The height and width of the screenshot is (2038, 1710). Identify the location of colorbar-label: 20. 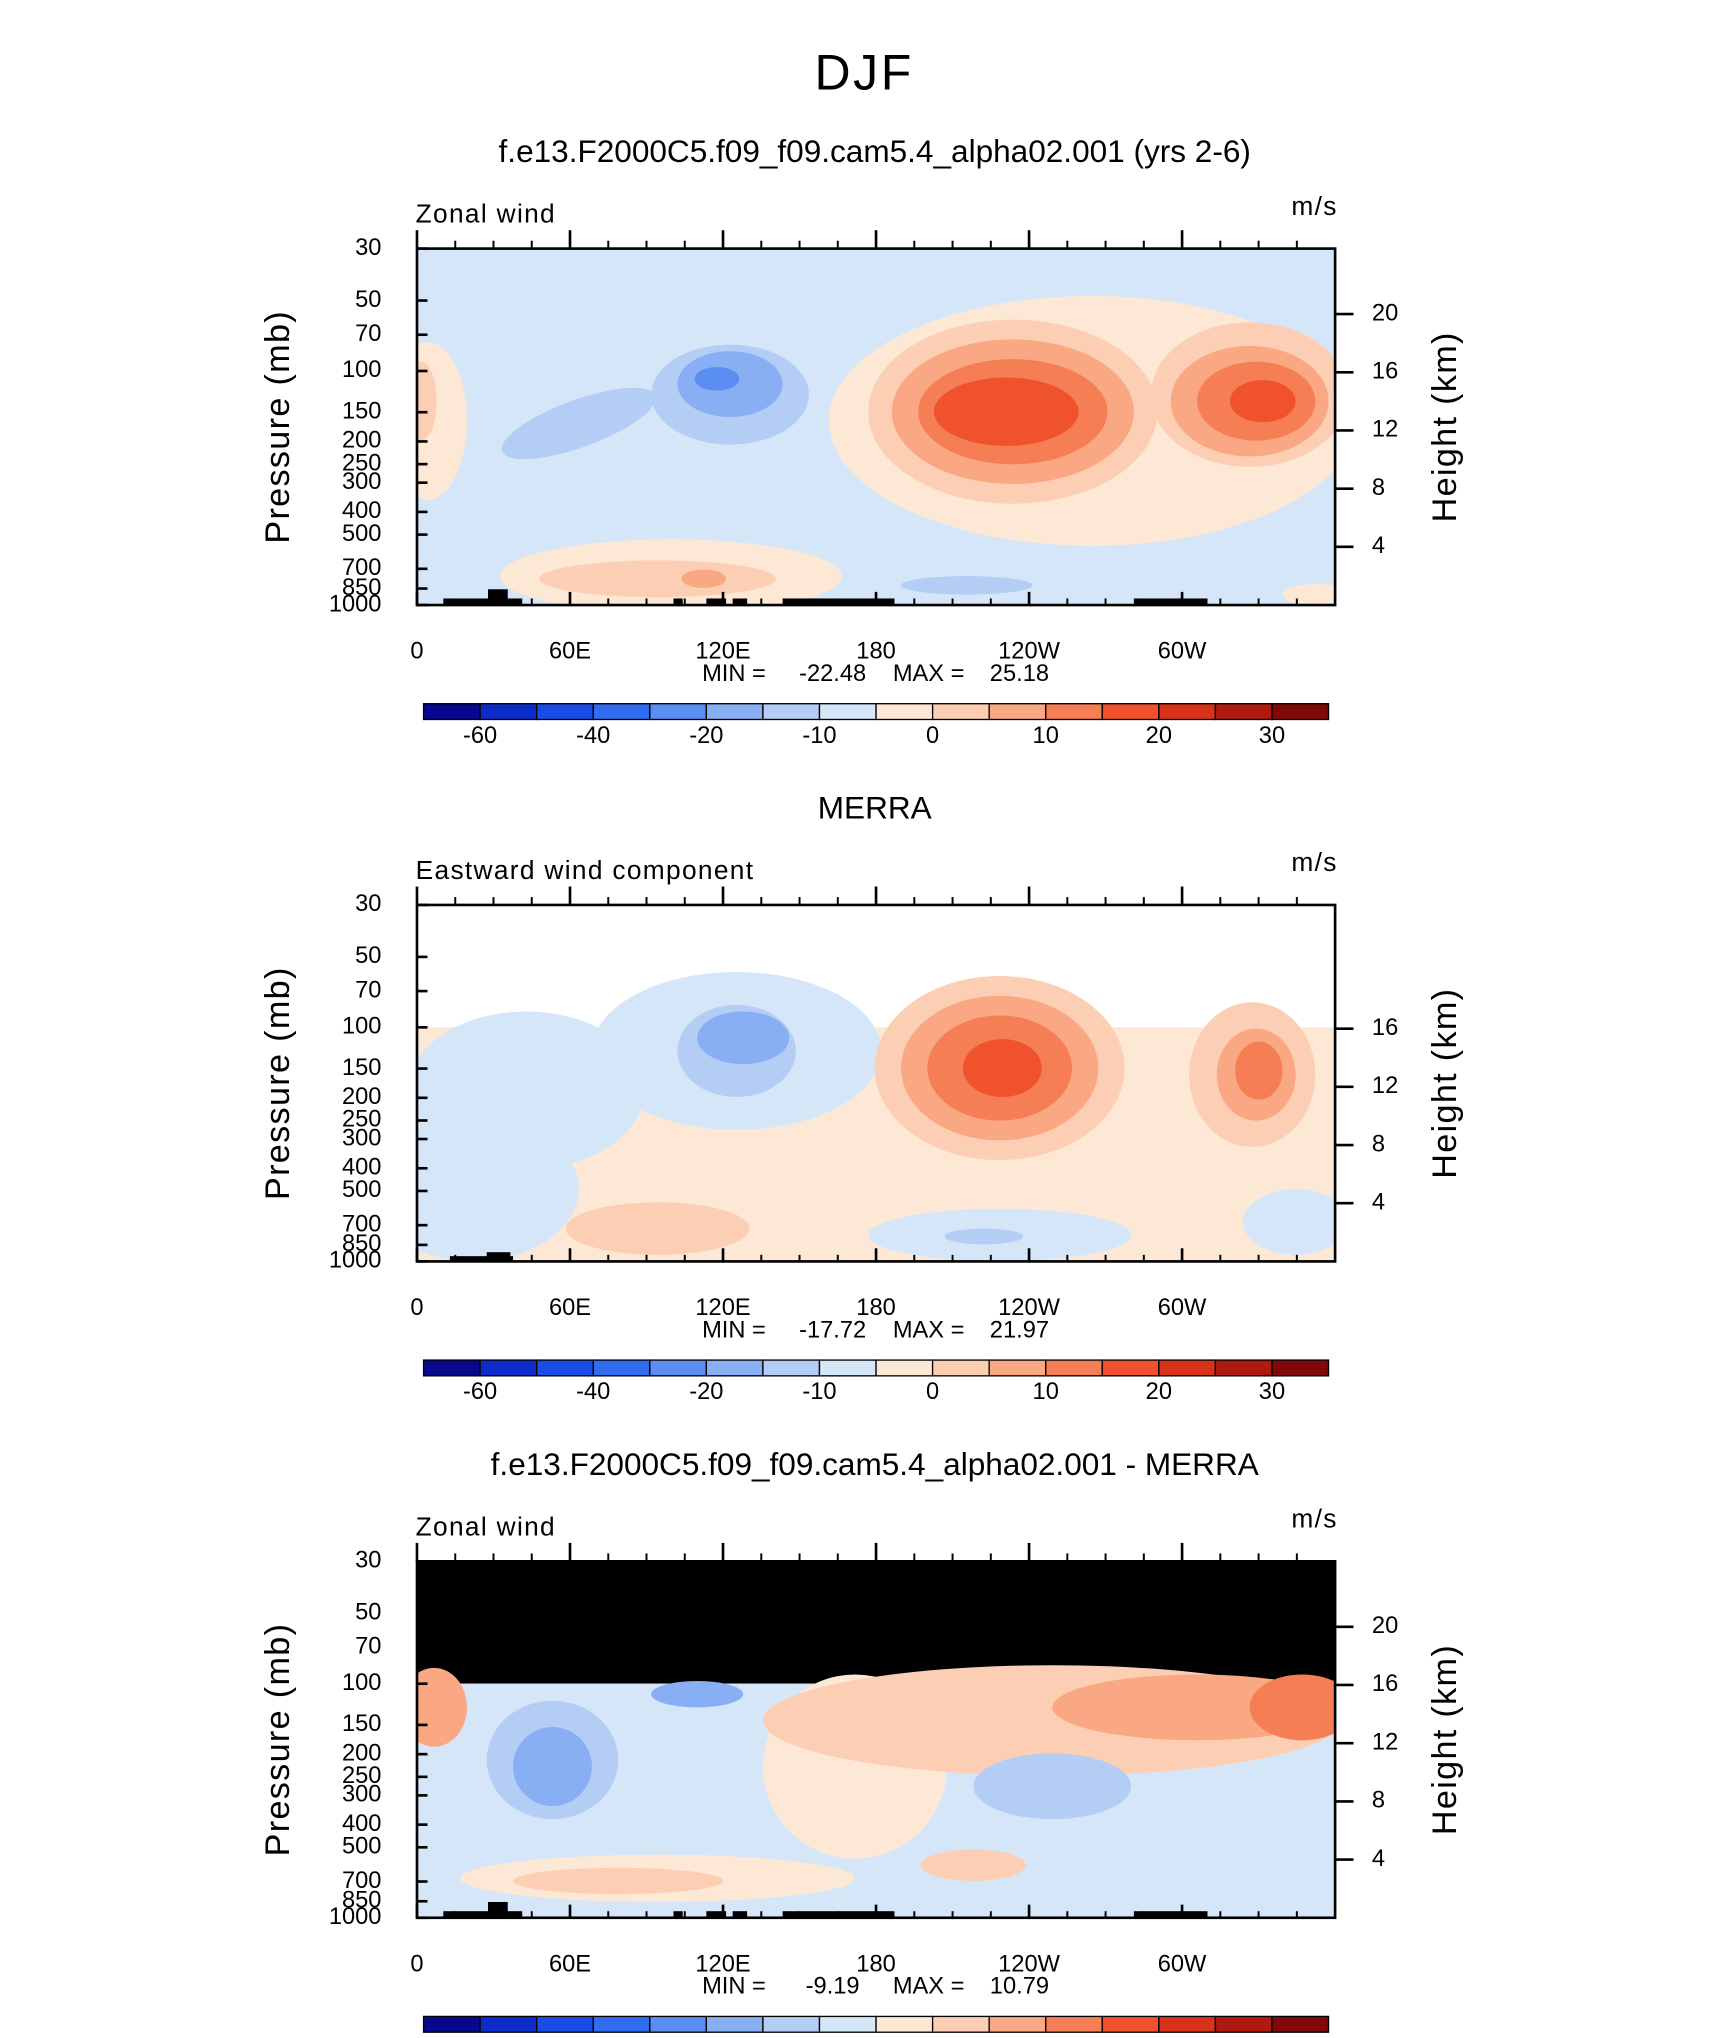
(1159, 736).